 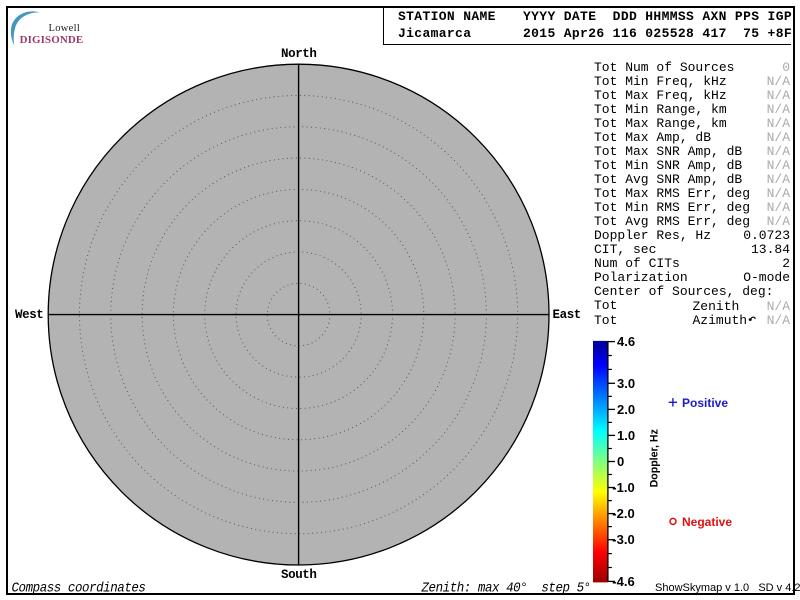 I want to click on svg-text: Doppler, Hz, so click(x=655, y=458).